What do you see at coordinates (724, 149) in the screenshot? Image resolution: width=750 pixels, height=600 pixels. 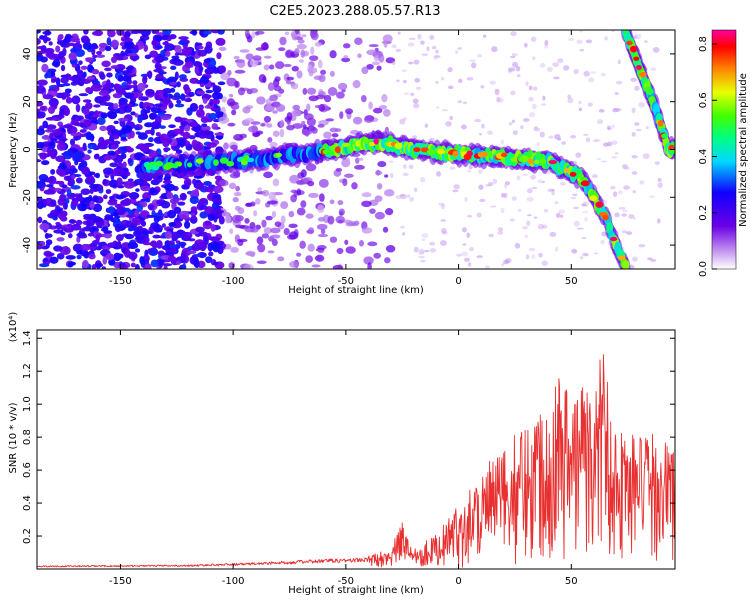 I see `colorbar-gradient` at bounding box center [724, 149].